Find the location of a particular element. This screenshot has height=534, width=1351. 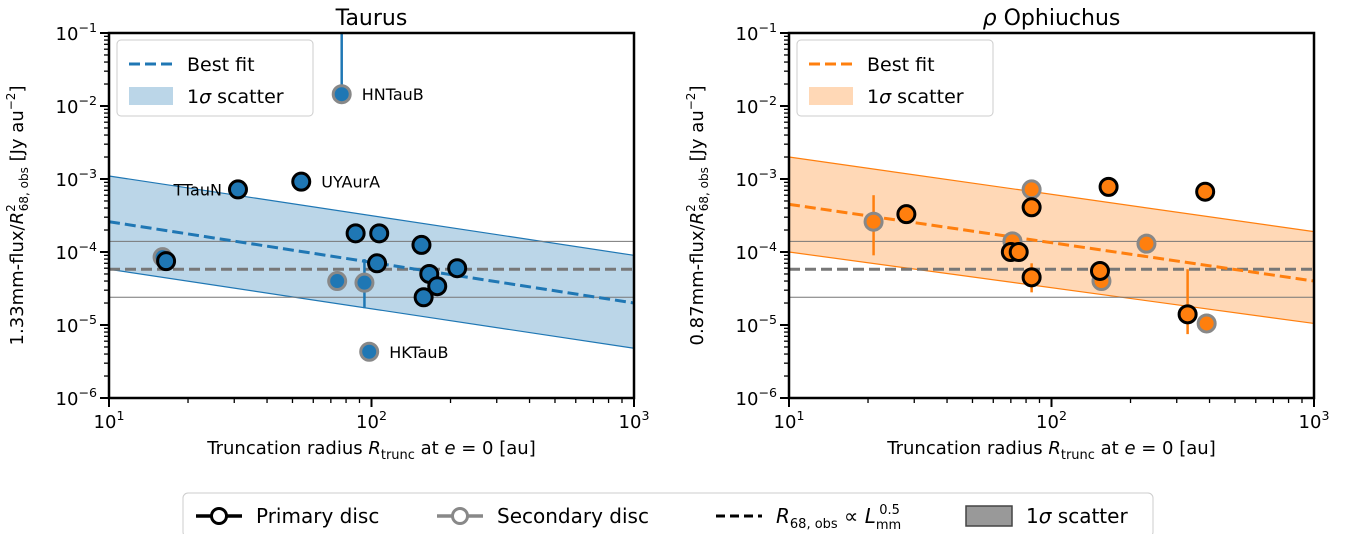

legend-primary-marker is located at coordinates (219, 516).